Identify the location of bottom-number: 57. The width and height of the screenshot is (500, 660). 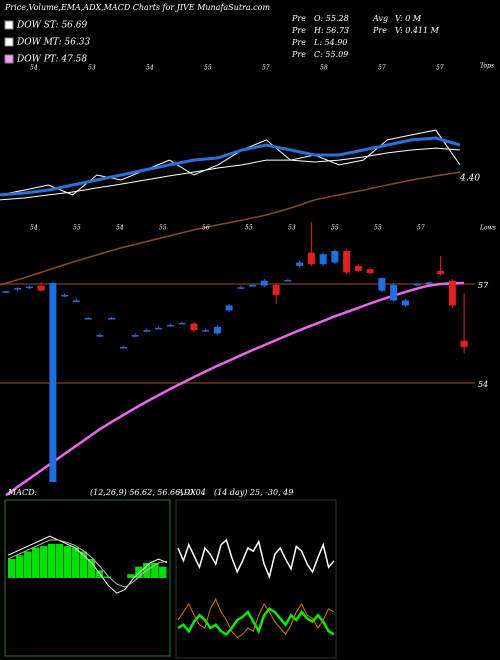
(421, 228).